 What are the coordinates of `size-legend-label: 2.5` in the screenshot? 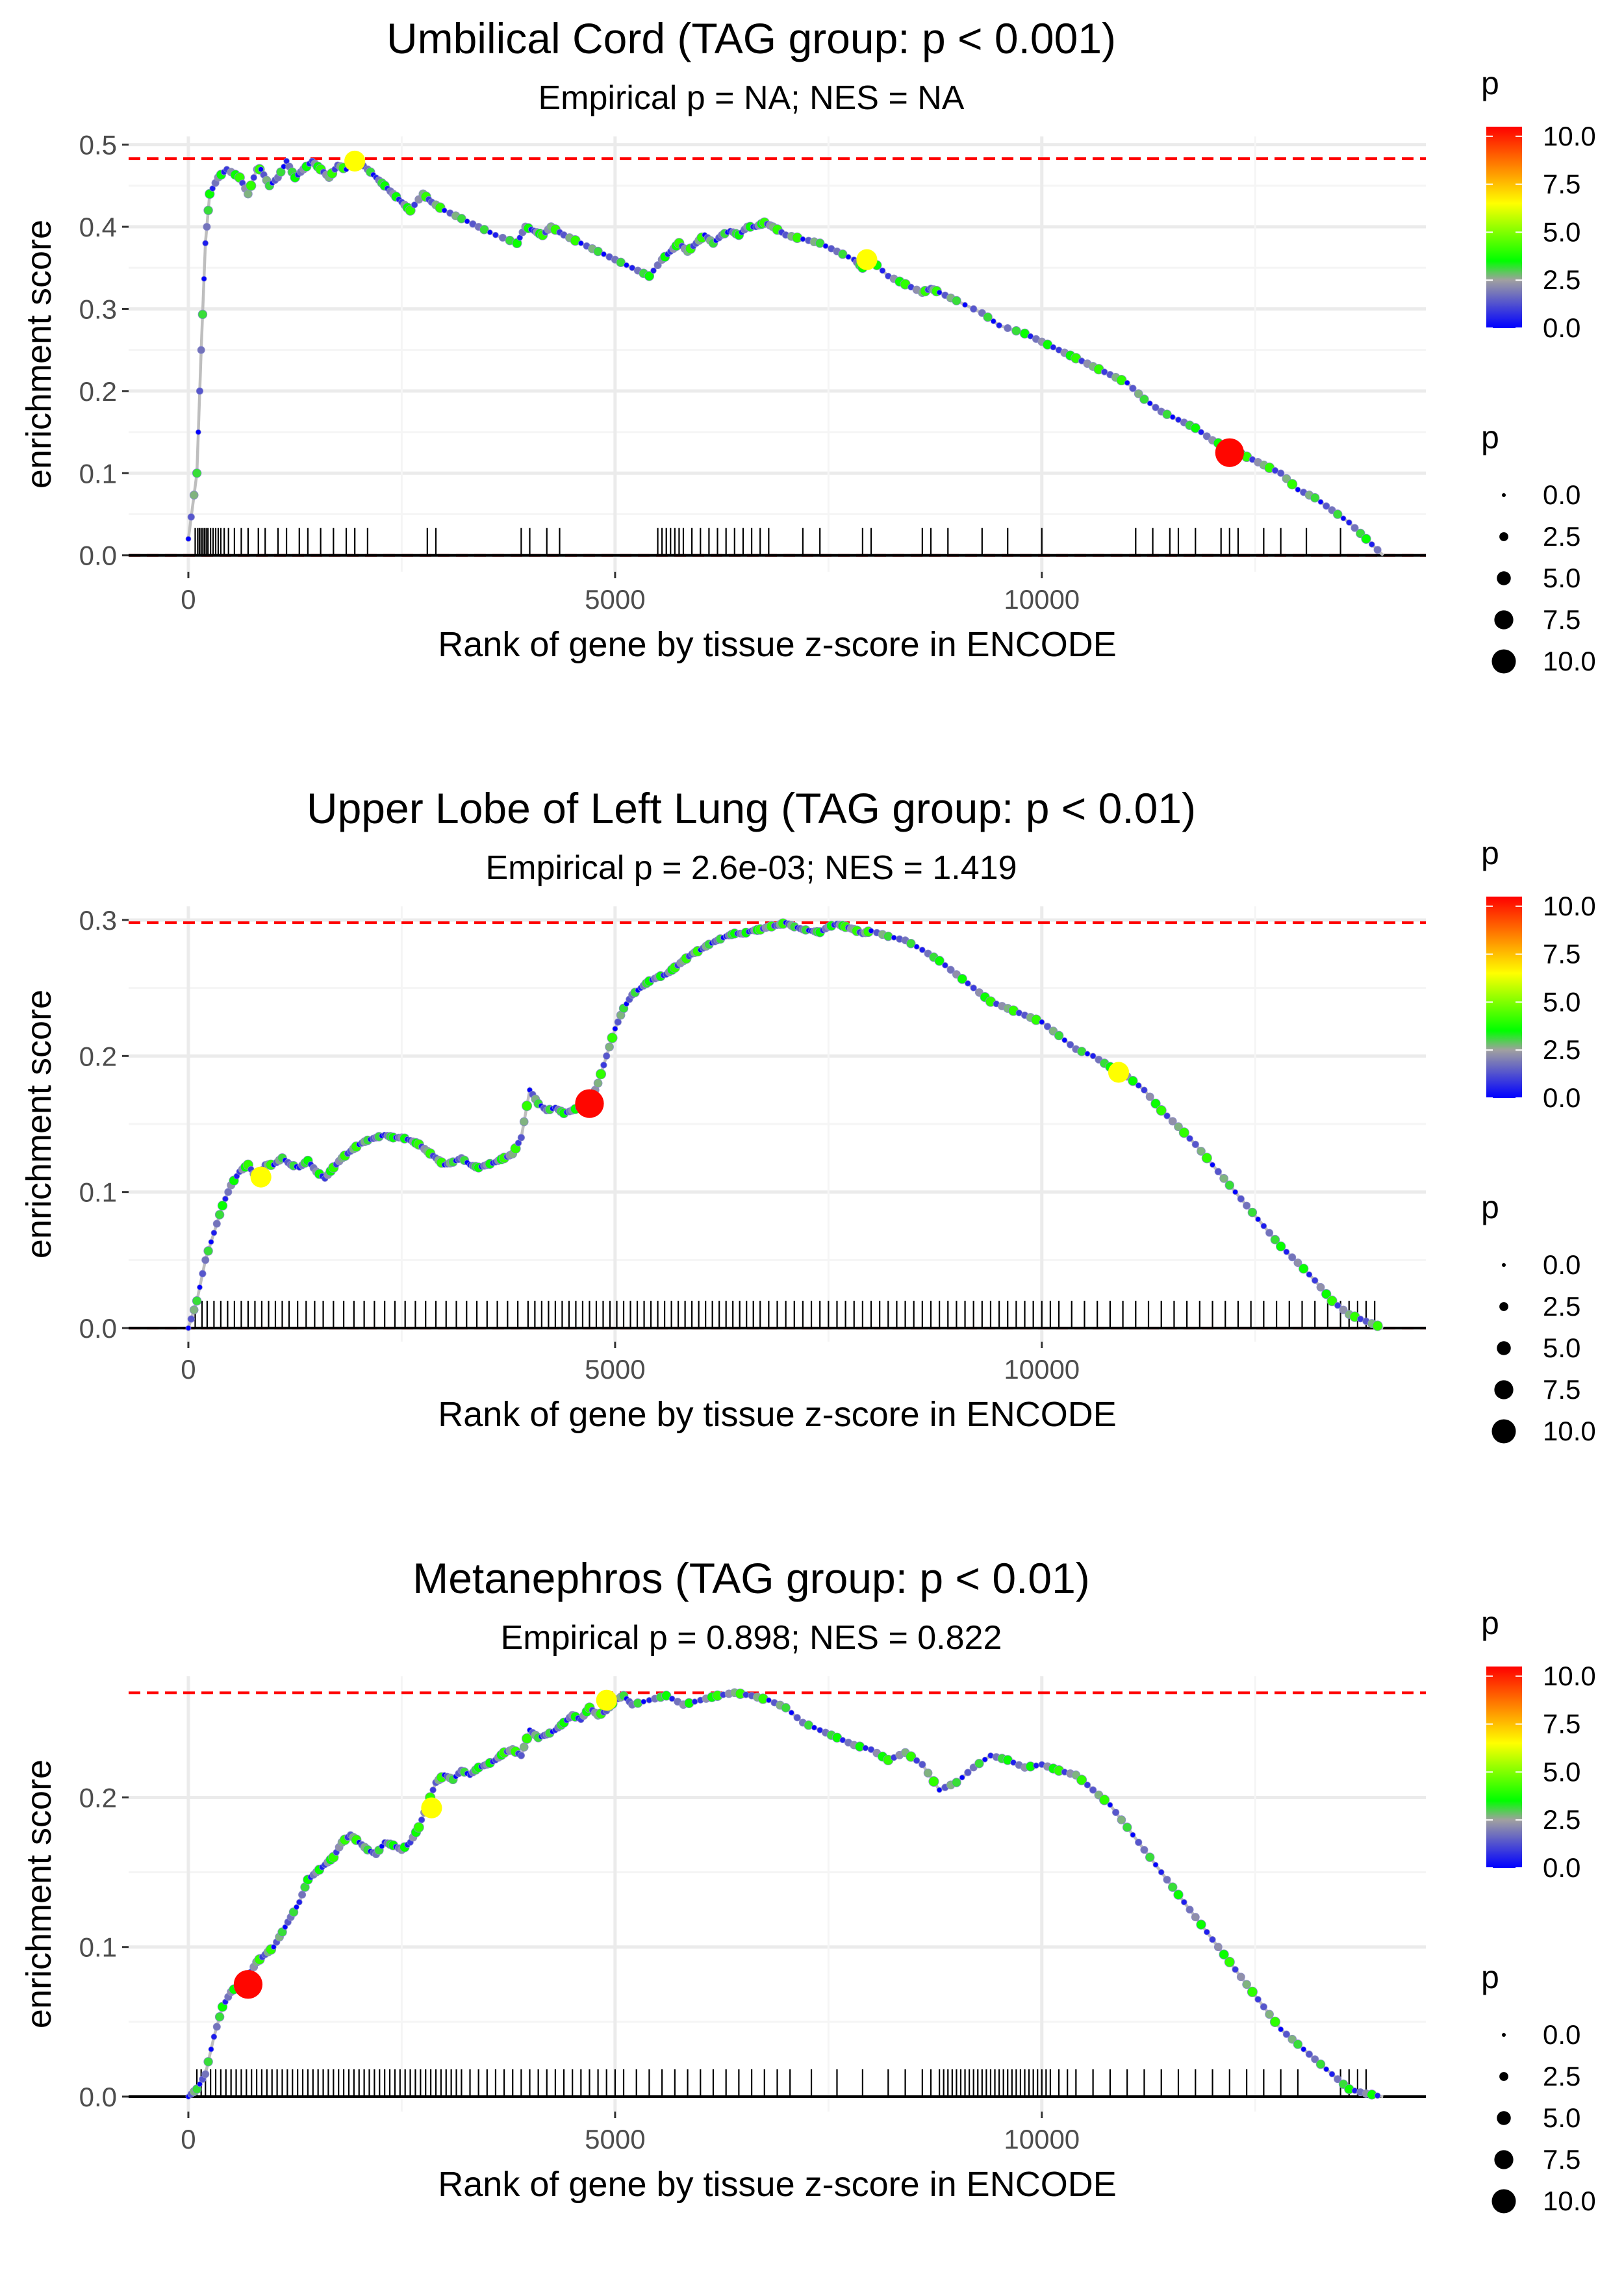 It's located at (1561, 1306).